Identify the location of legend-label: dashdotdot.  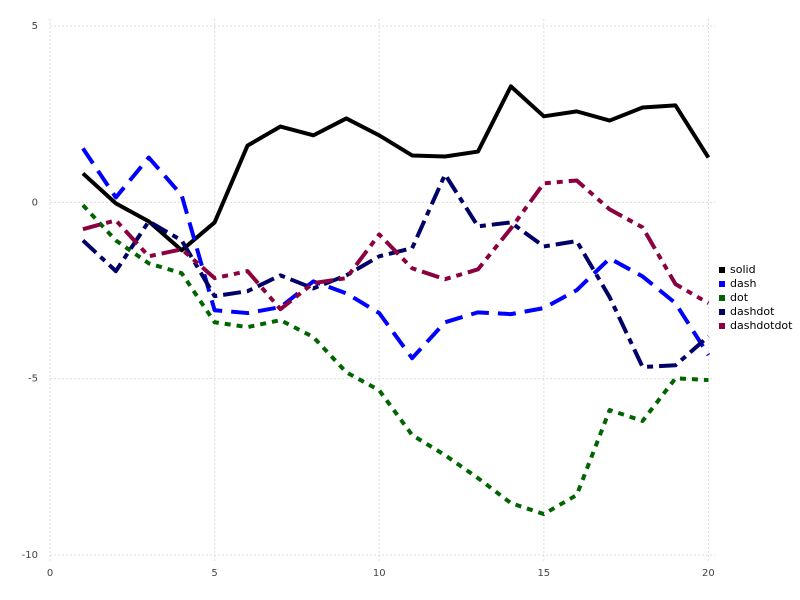
(761, 325).